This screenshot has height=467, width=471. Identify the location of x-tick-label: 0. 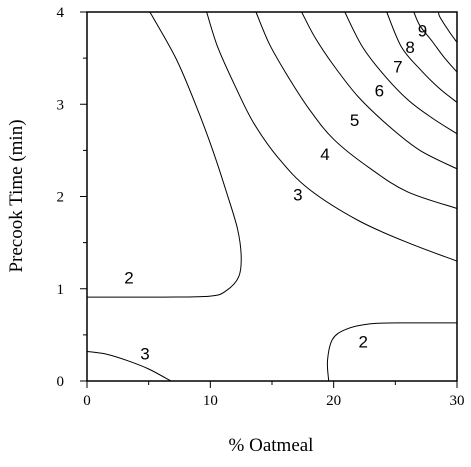
(87, 401).